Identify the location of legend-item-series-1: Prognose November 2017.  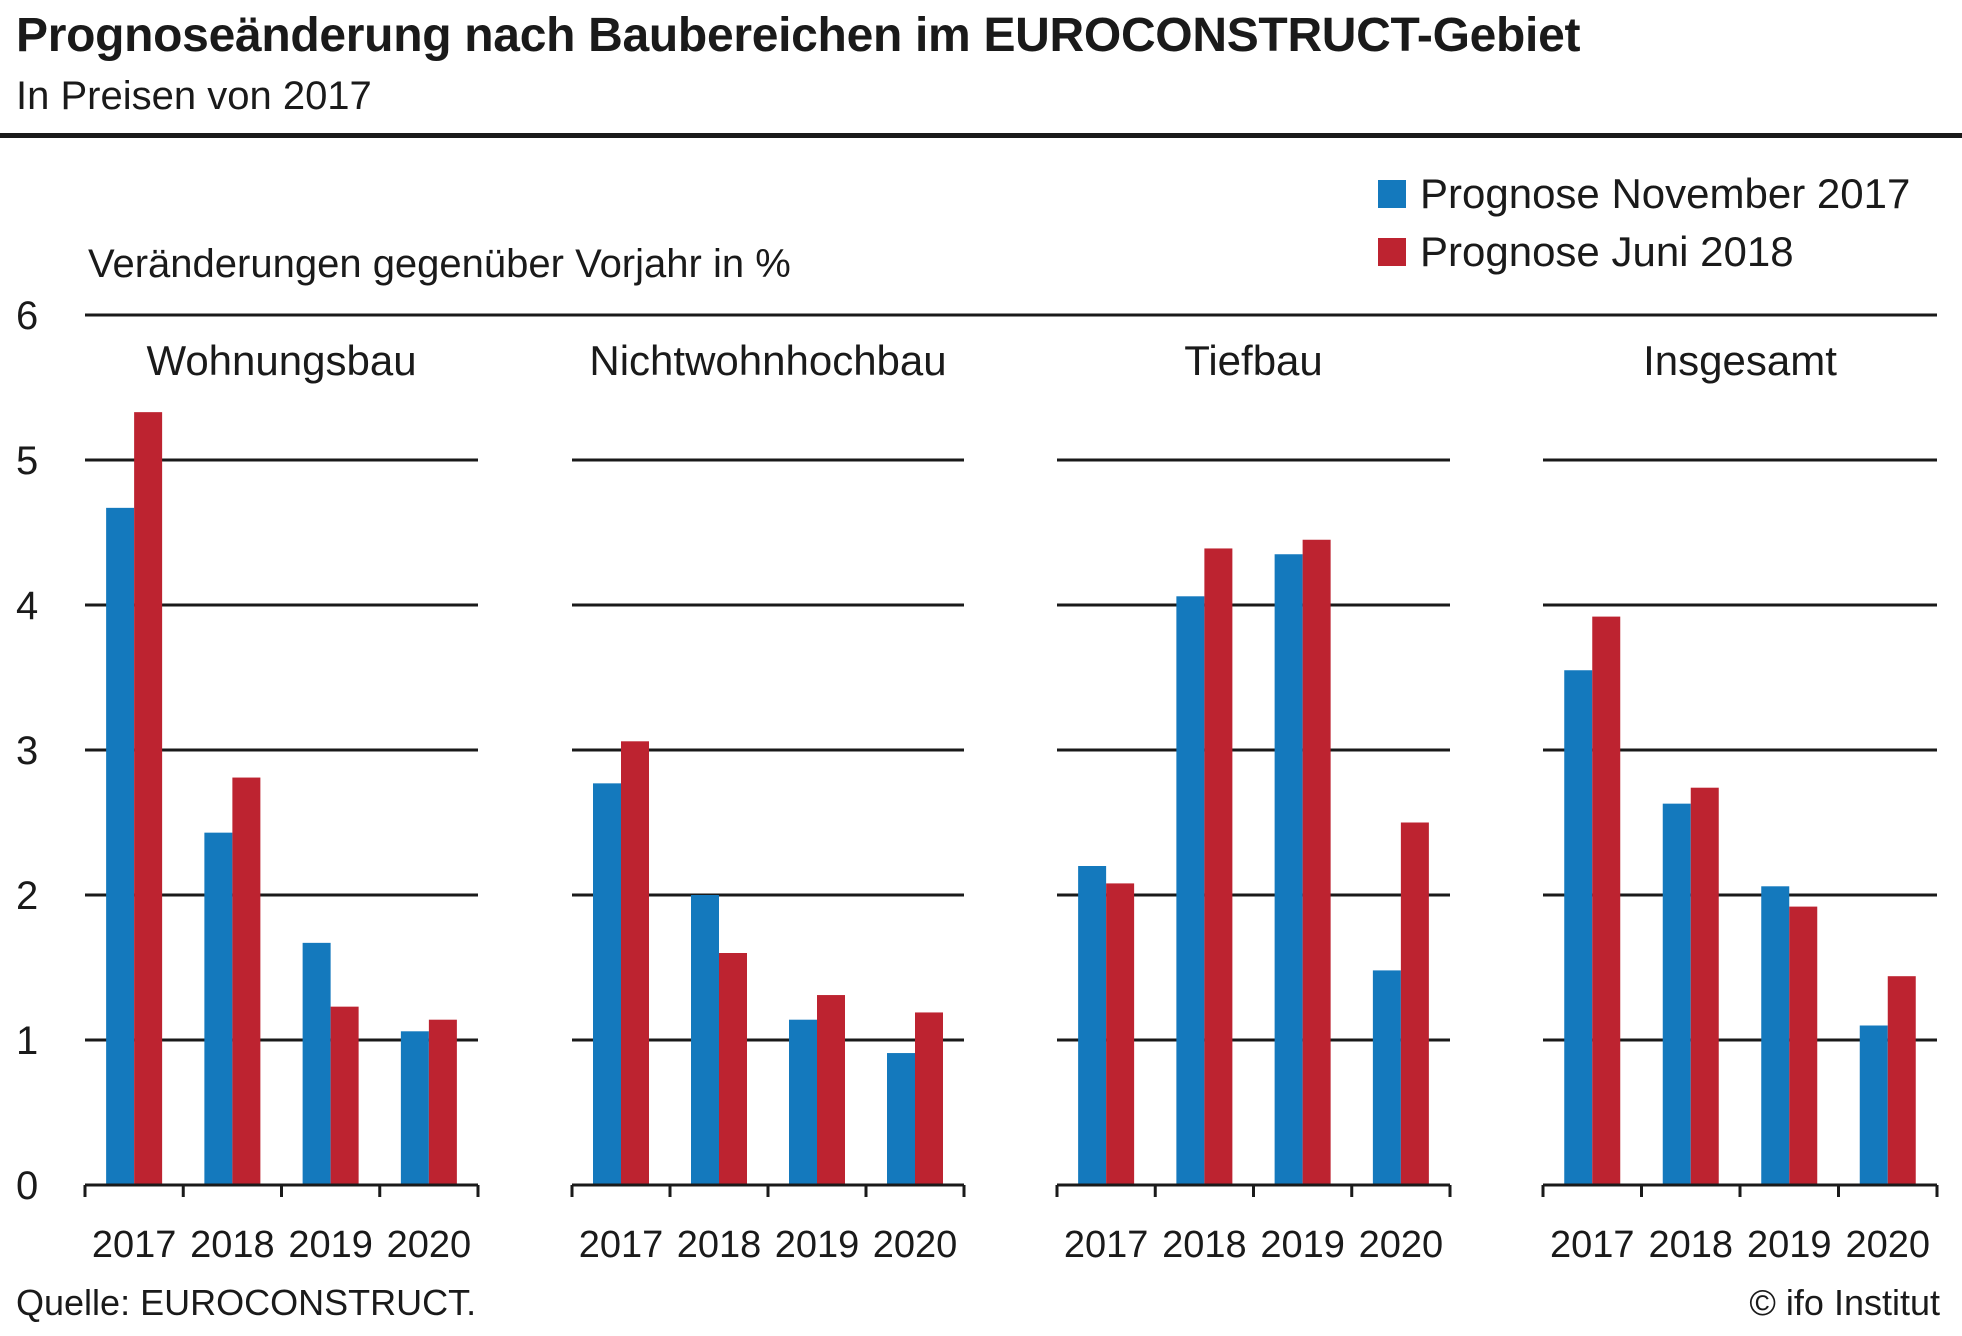
(1644, 194).